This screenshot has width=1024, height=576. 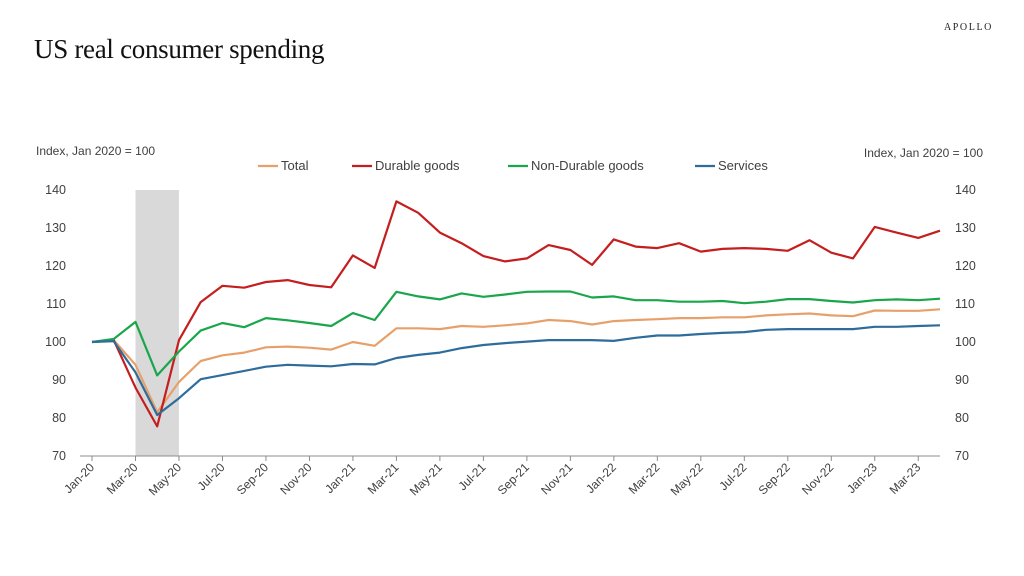 What do you see at coordinates (426, 479) in the screenshot?
I see `x-tick-label: May-21` at bounding box center [426, 479].